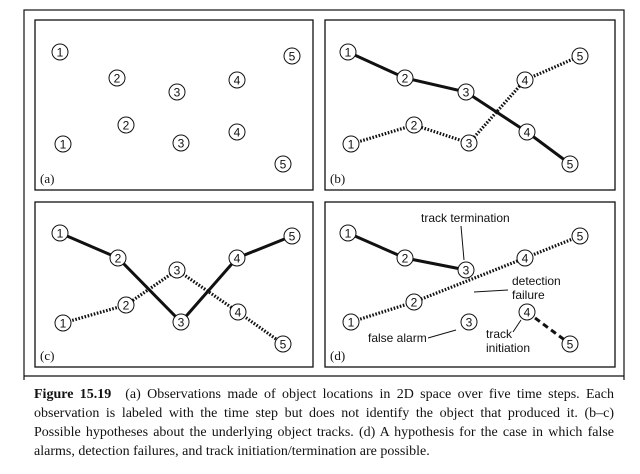 The width and height of the screenshot is (640, 474). I want to click on annotation-detection-failure-1: detection, so click(536, 281).